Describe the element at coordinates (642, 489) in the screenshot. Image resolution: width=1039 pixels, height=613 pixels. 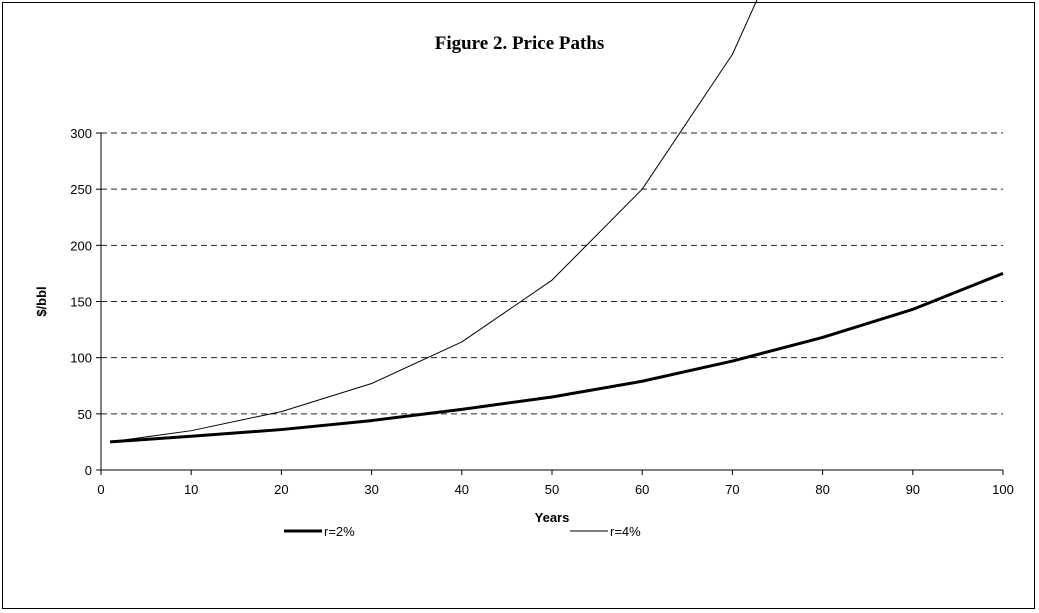
I see `x-tick-label: 60` at that location.